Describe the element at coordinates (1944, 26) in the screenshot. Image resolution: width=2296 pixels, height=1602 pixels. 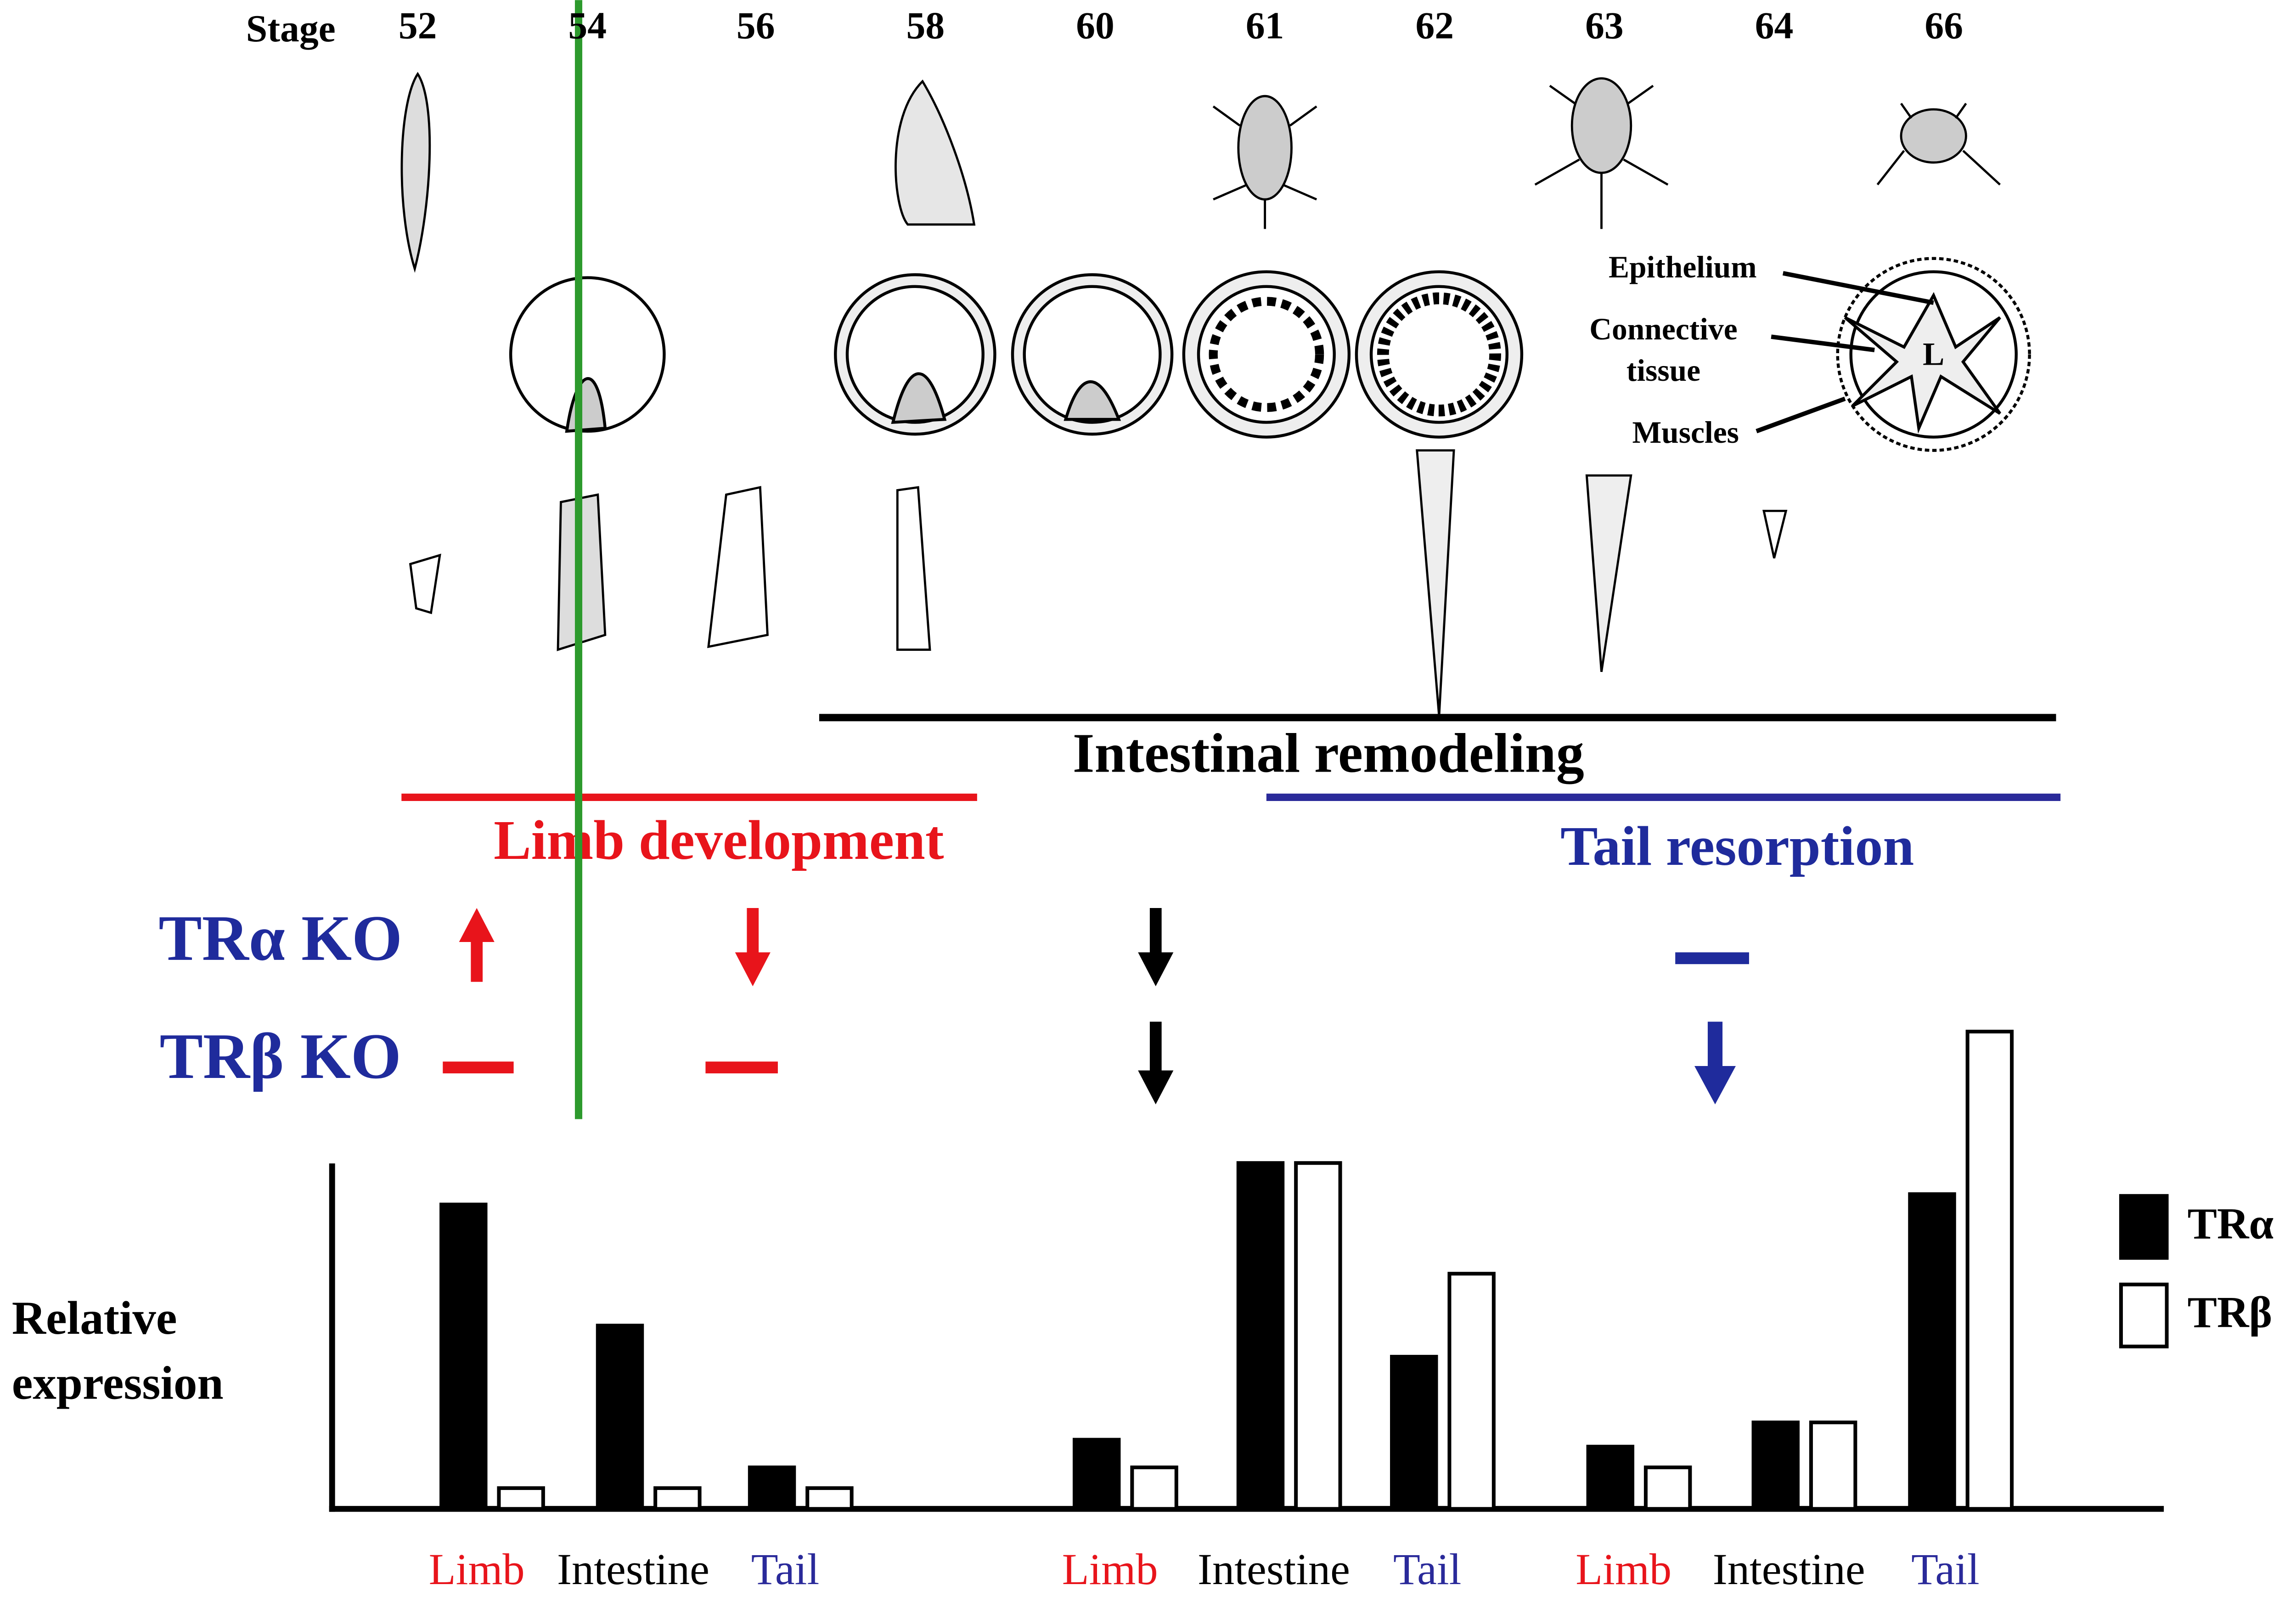
I see `stage-number: 66` at that location.